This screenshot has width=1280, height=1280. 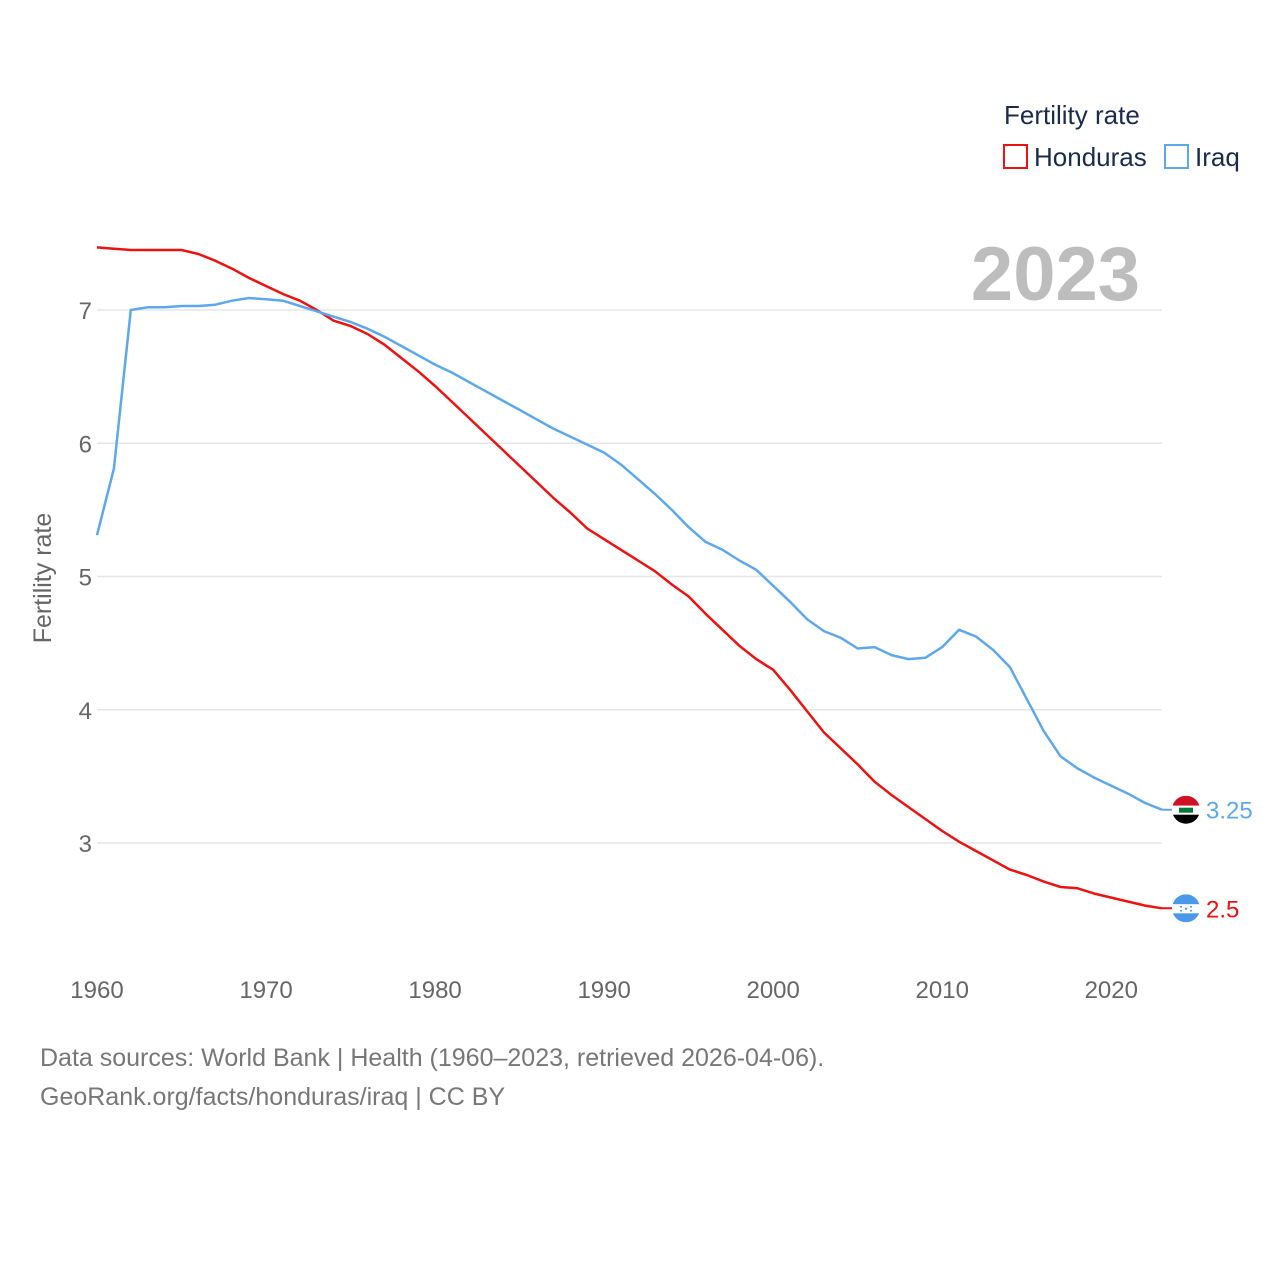 What do you see at coordinates (85, 711) in the screenshot?
I see `y-tick-label: 4` at bounding box center [85, 711].